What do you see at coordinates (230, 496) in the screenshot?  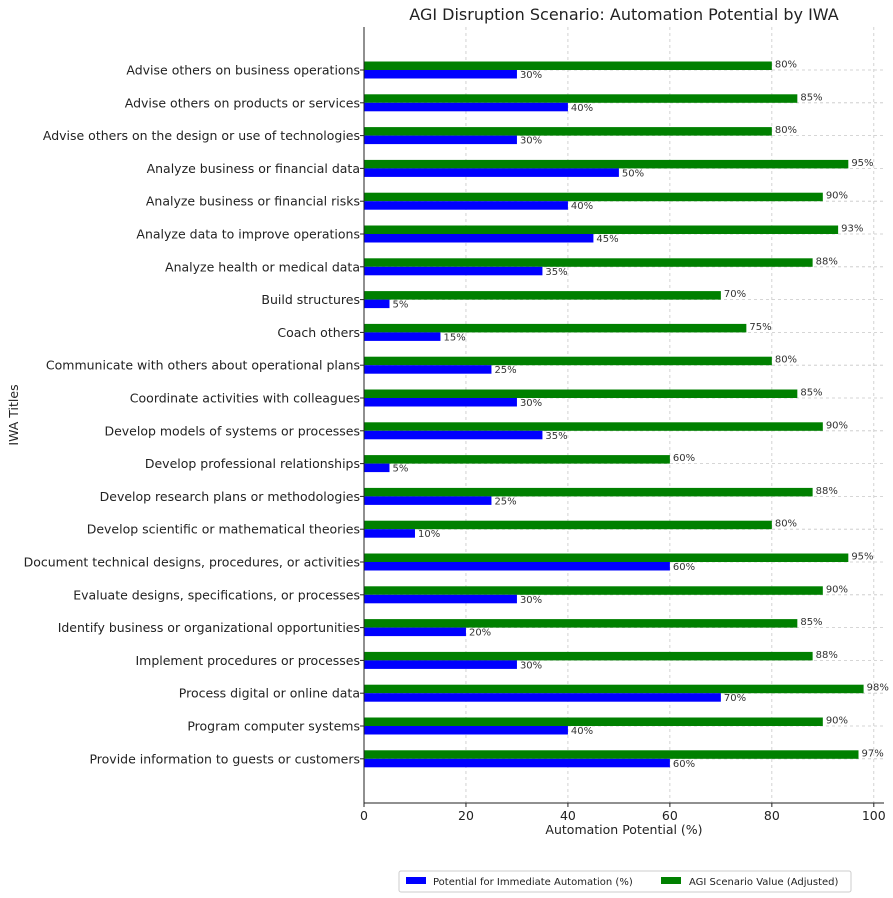 I see `category-label: Develop research plans or methodologies` at bounding box center [230, 496].